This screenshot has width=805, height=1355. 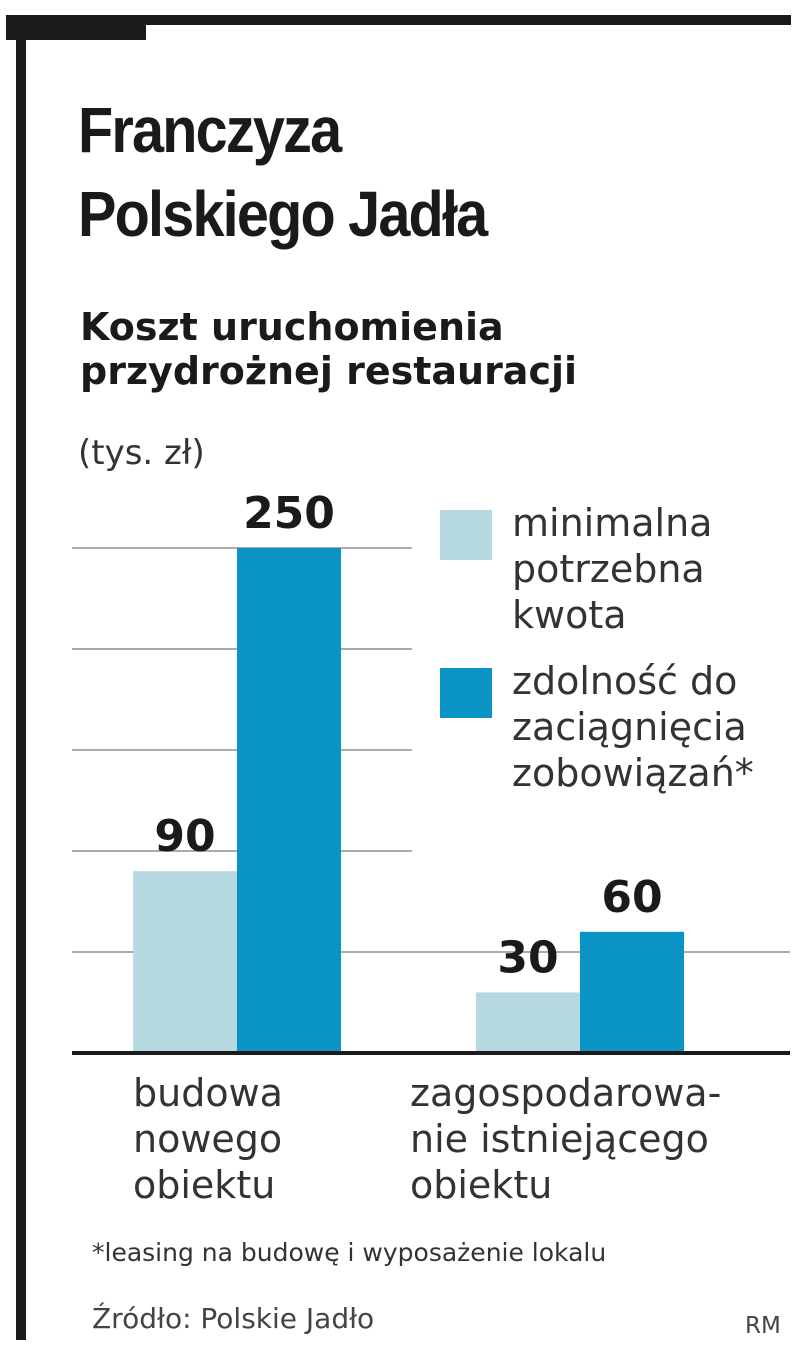 I want to click on legend-label-minimum: minimalna potrzebna kwota, so click(x=612, y=569).